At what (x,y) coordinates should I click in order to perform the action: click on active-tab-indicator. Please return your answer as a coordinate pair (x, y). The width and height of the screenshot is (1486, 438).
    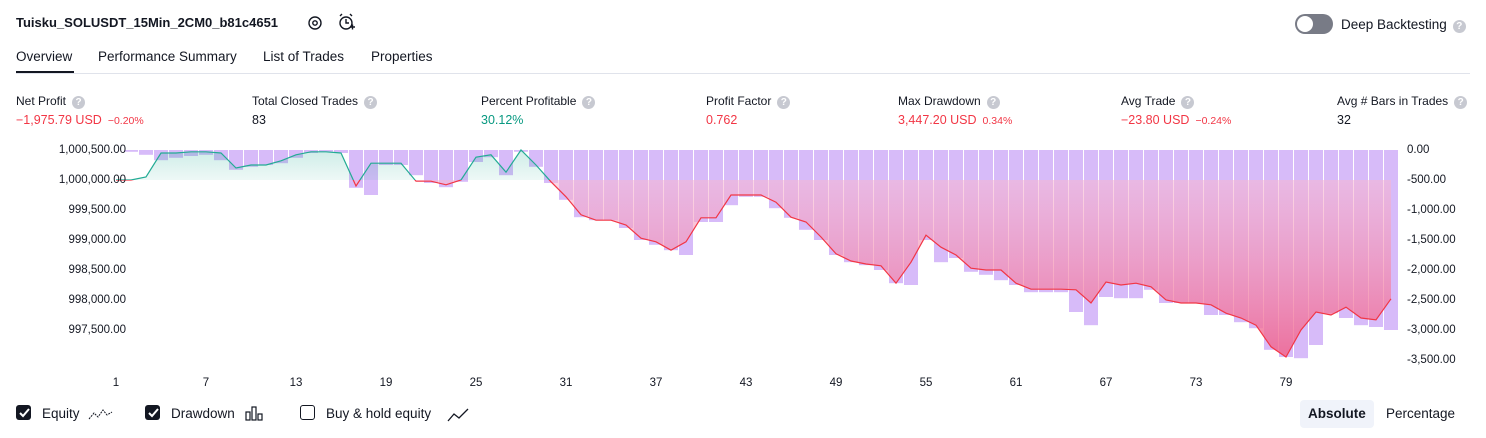
    Looking at the image, I should click on (45, 72).